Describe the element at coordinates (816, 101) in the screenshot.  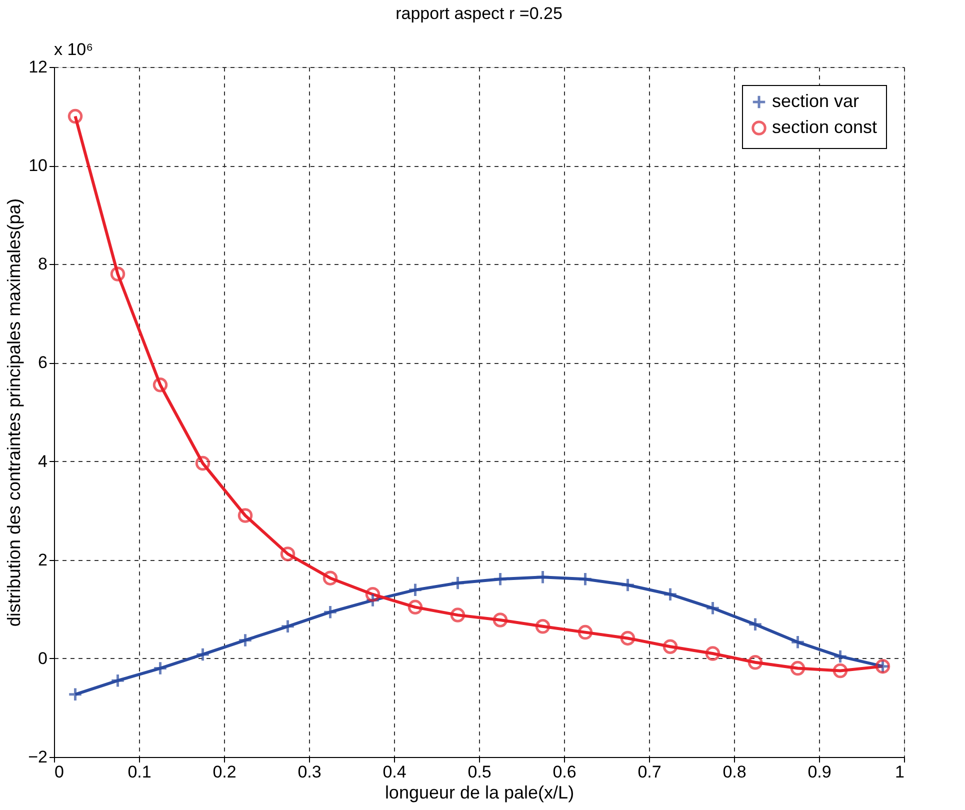
I see `legend-label: section var` at that location.